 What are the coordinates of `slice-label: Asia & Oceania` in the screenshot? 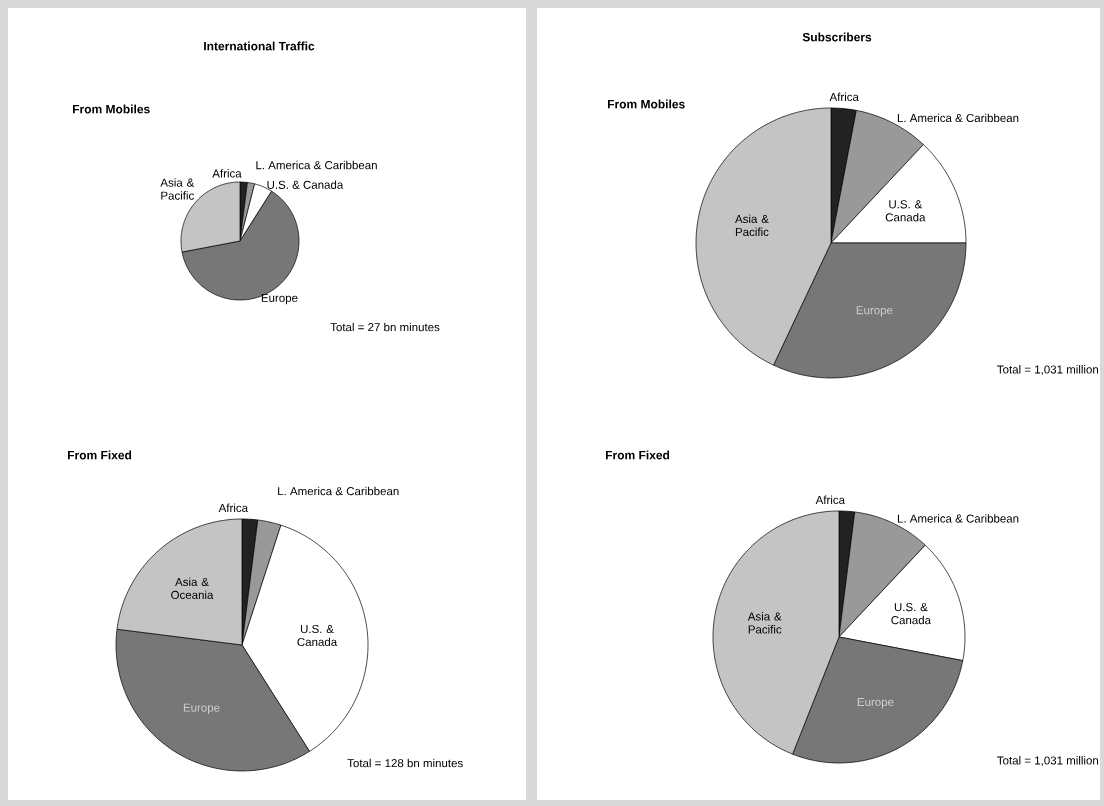 It's located at (192, 588).